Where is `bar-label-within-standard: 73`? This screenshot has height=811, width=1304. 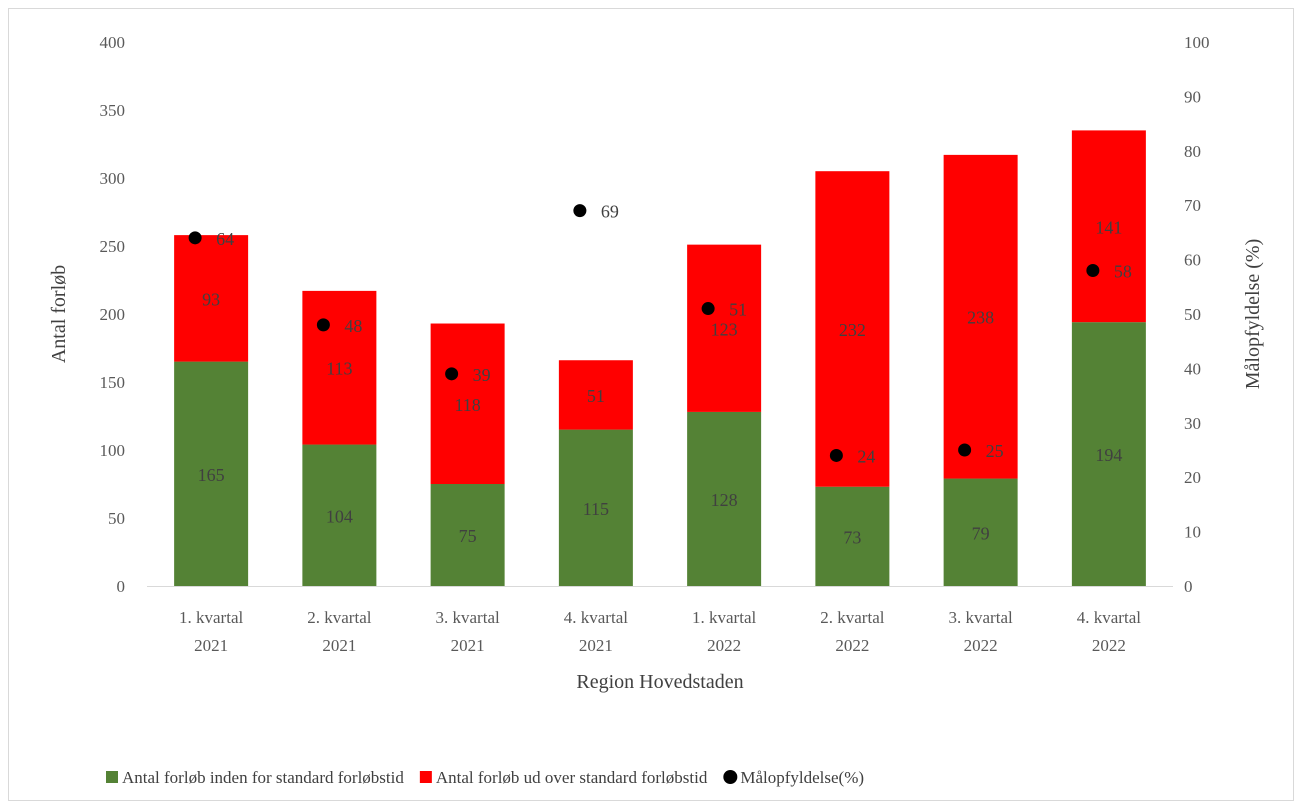 bar-label-within-standard: 73 is located at coordinates (852, 537).